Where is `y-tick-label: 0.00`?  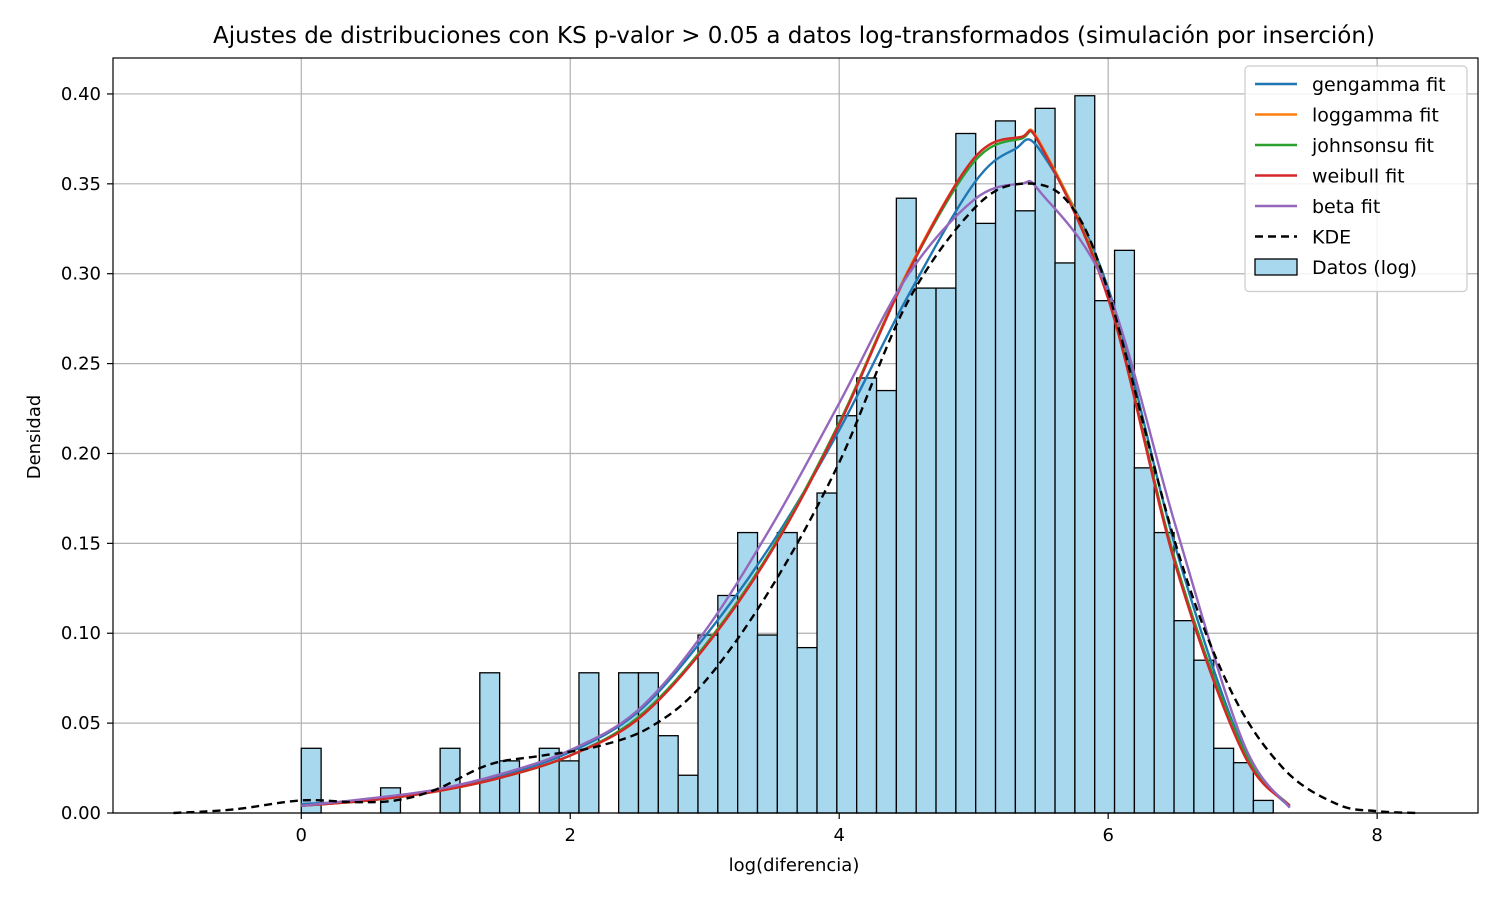
y-tick-label: 0.00 is located at coordinates (81, 813).